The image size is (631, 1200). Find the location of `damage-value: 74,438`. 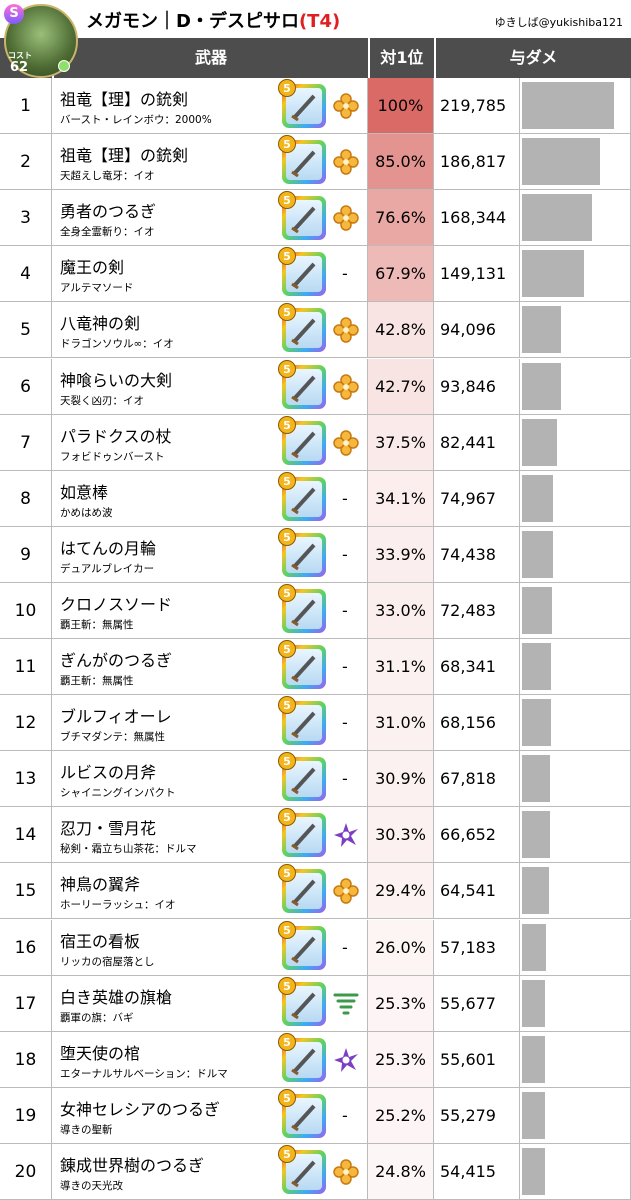

damage-value: 74,438 is located at coordinates (477, 554).